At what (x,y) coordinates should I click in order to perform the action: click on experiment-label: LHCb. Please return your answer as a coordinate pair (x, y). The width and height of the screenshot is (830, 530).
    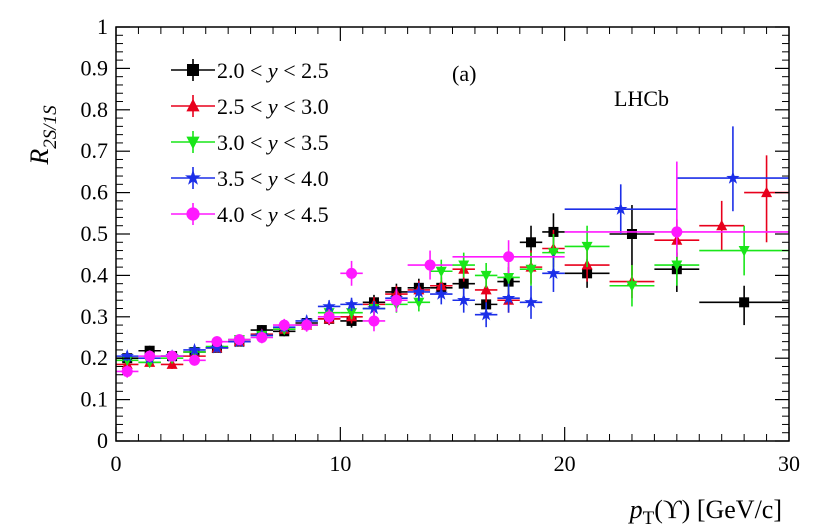
    Looking at the image, I should click on (641, 98).